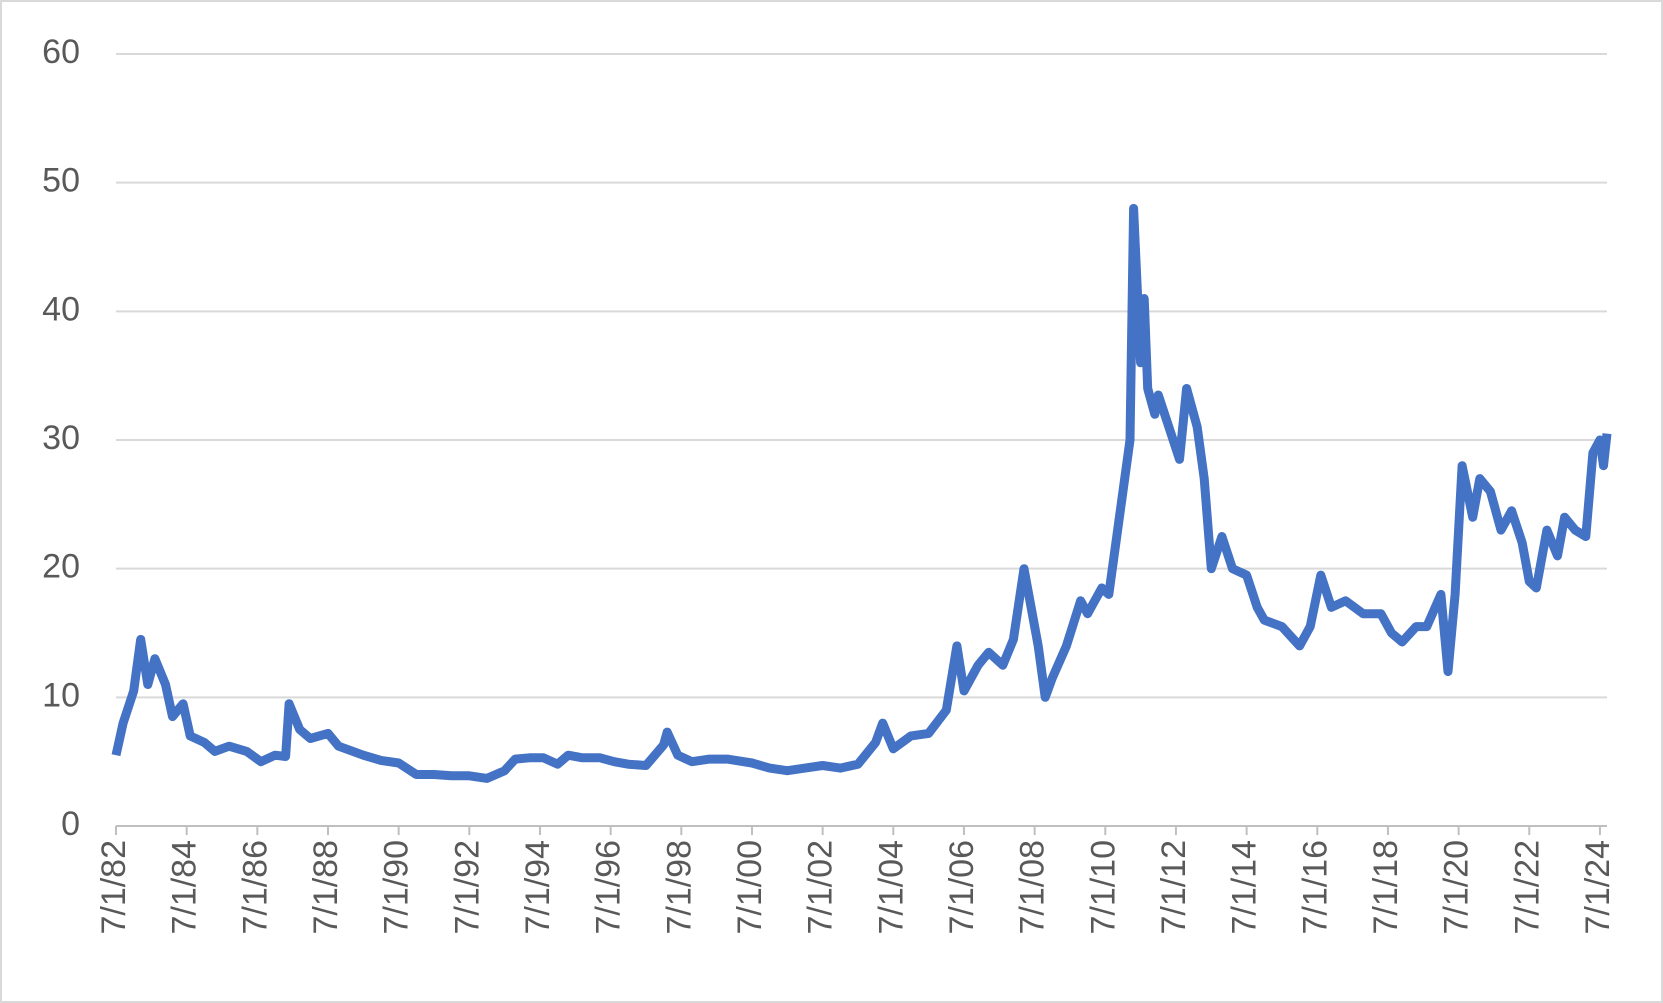 This screenshot has height=1003, width=1663. What do you see at coordinates (679, 887) in the screenshot?
I see `x-tick-label: 7/1/98` at bounding box center [679, 887].